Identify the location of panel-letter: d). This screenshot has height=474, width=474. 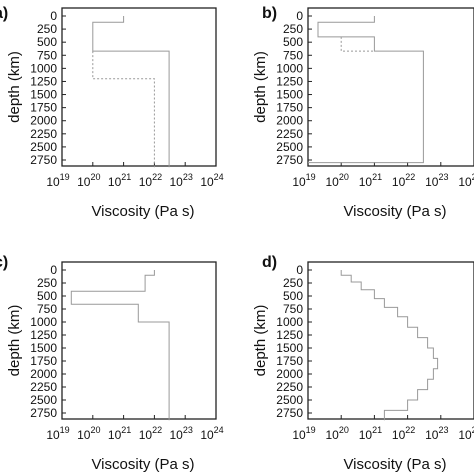
(269, 262).